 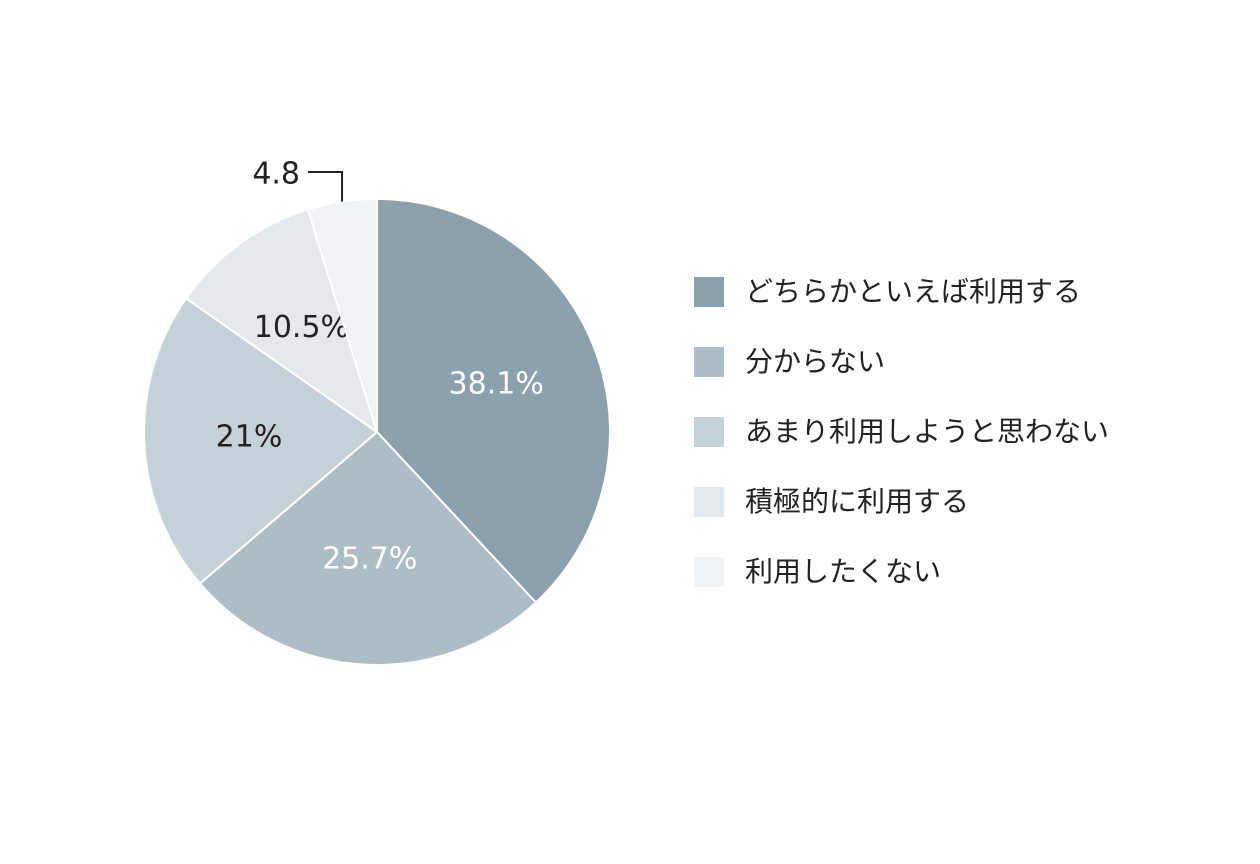 What do you see at coordinates (496, 384) in the screenshot?
I see `slice-label: 38.1%` at bounding box center [496, 384].